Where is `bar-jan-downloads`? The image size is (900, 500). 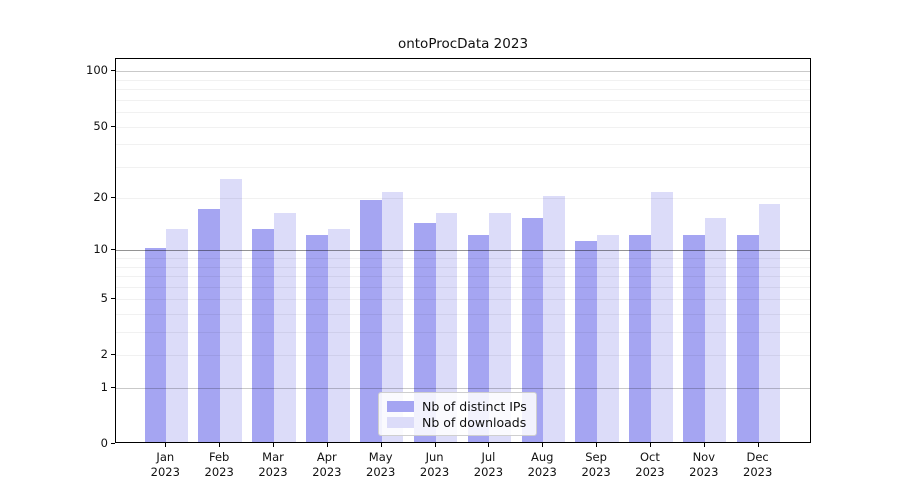
bar-jan-downloads is located at coordinates (177, 335).